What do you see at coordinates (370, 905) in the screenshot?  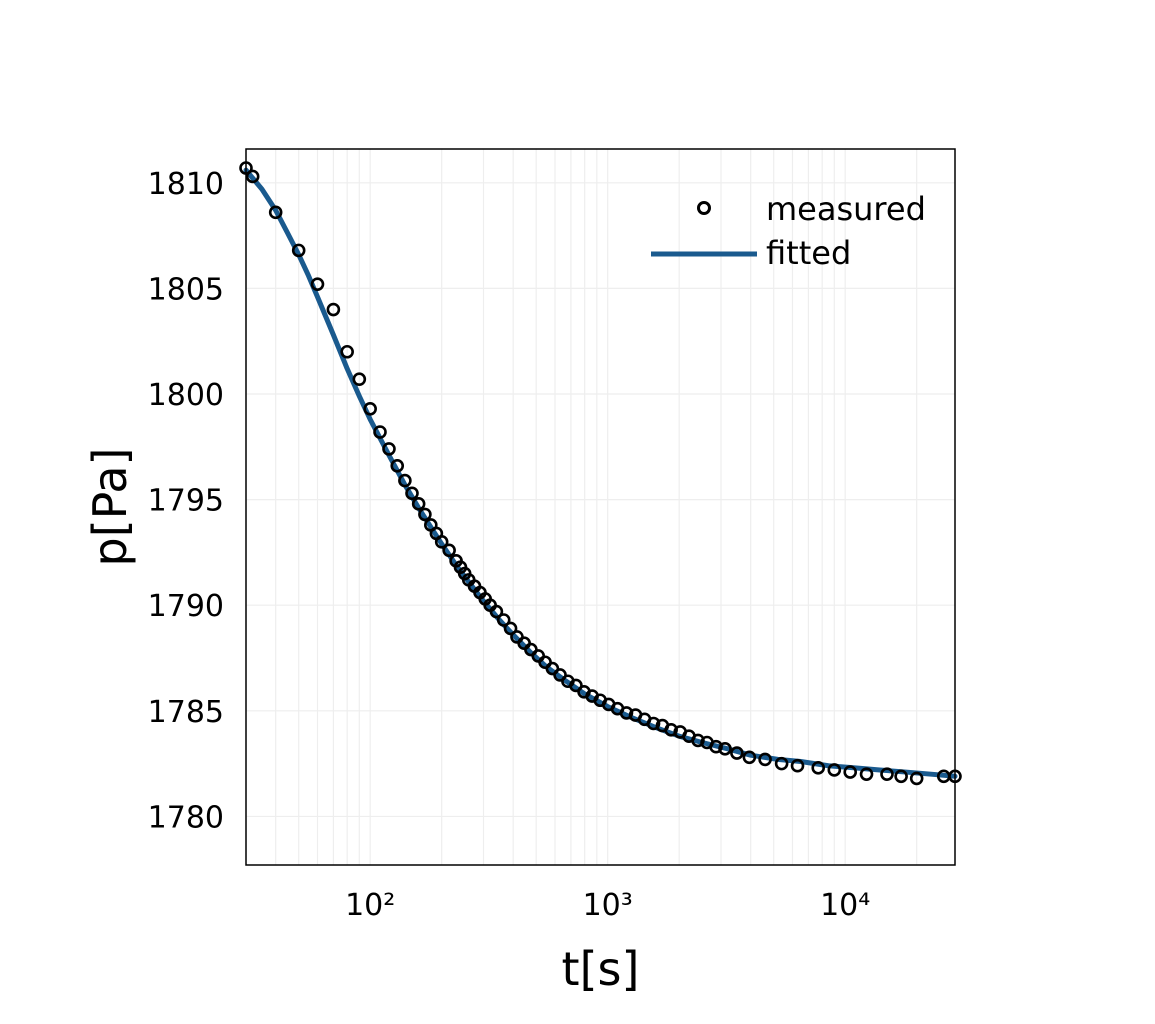 I see `x-tick-label: 10²` at bounding box center [370, 905].